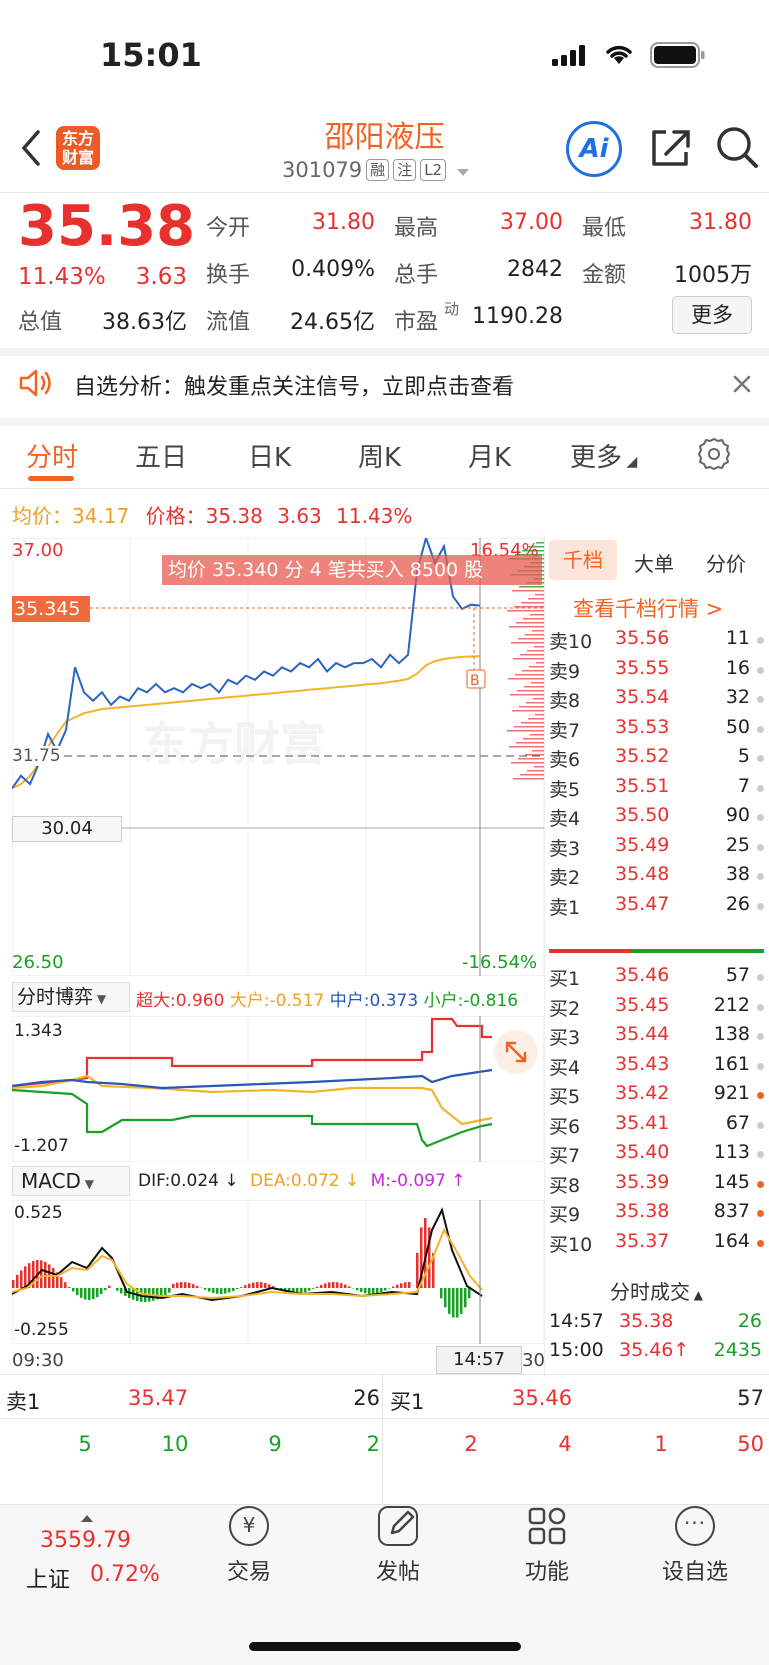 The image size is (769, 1665). I want to click on bid-row: 买5 35.42 921, so click(656, 1097).